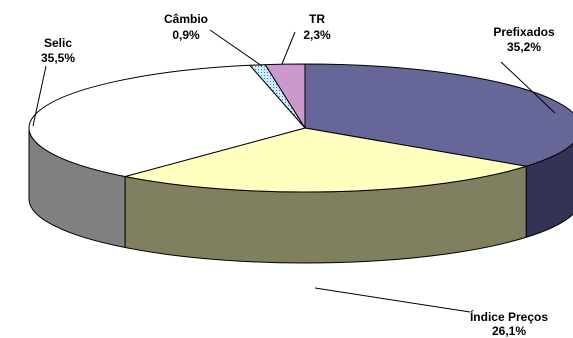 The width and height of the screenshot is (573, 338). Describe the element at coordinates (58, 58) in the screenshot. I see `slice-value-selic: 35,5%` at that location.